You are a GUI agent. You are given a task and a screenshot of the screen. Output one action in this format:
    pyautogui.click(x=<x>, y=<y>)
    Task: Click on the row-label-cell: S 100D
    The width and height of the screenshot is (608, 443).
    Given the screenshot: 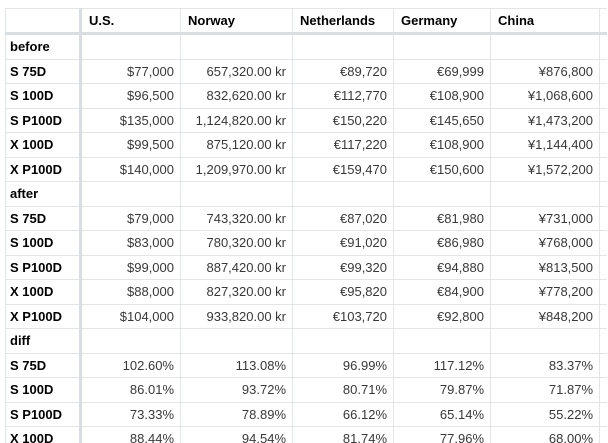 What is the action you would take?
    pyautogui.click(x=43, y=243)
    